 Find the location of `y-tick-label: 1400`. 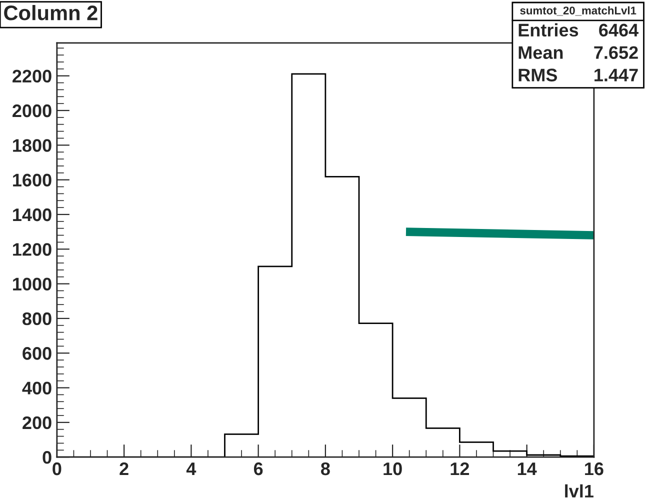

y-tick-label: 1400 is located at coordinates (32, 215).